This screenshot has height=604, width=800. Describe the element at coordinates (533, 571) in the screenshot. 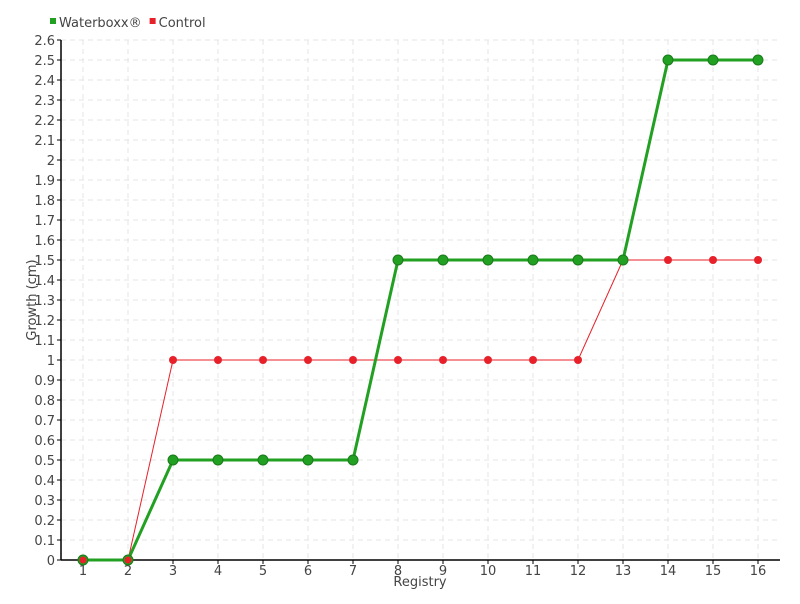

I see `x-tick-label: 11` at that location.